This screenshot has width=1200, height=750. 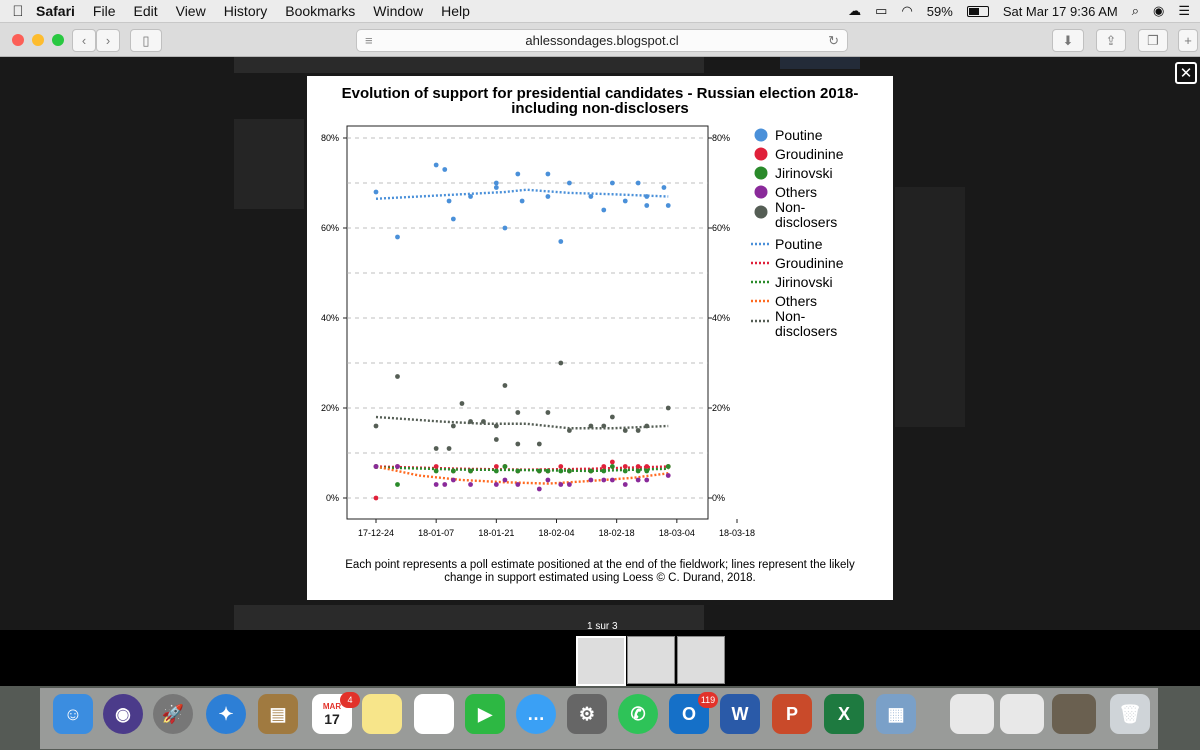 I want to click on finder-icon: ☺, so click(x=73, y=714).